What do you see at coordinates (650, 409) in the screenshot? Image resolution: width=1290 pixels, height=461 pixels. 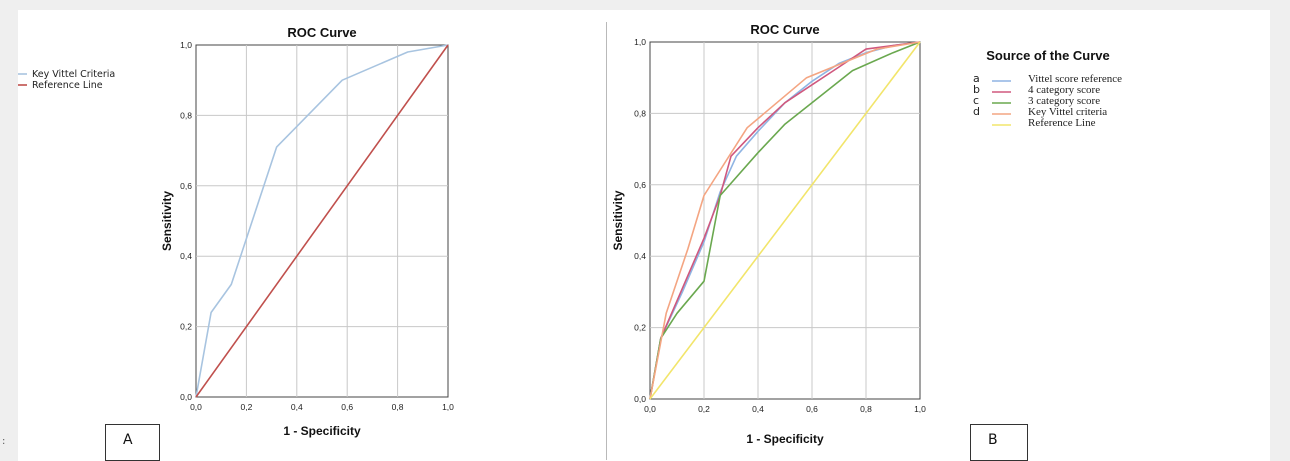 I see `x-tick-label-b: 0,0` at bounding box center [650, 409].